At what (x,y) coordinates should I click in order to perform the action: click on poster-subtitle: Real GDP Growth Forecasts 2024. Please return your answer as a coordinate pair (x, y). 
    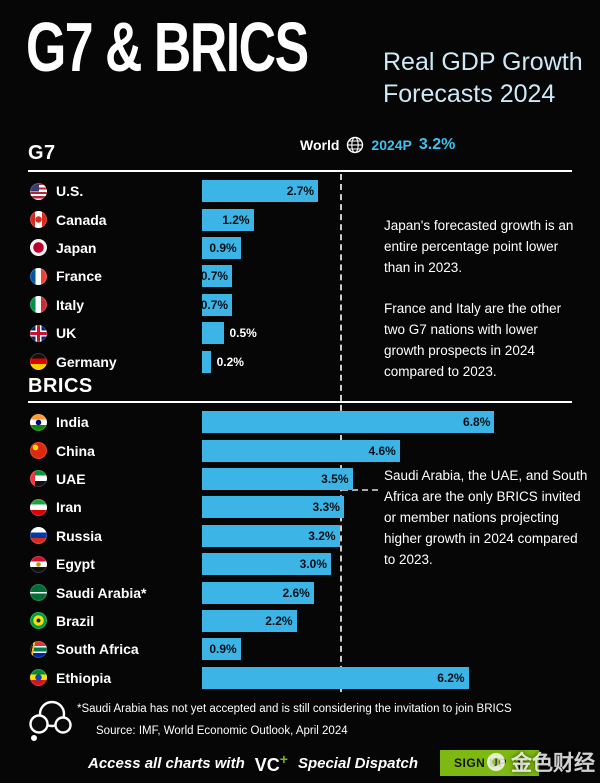
    Looking at the image, I should click on (483, 78).